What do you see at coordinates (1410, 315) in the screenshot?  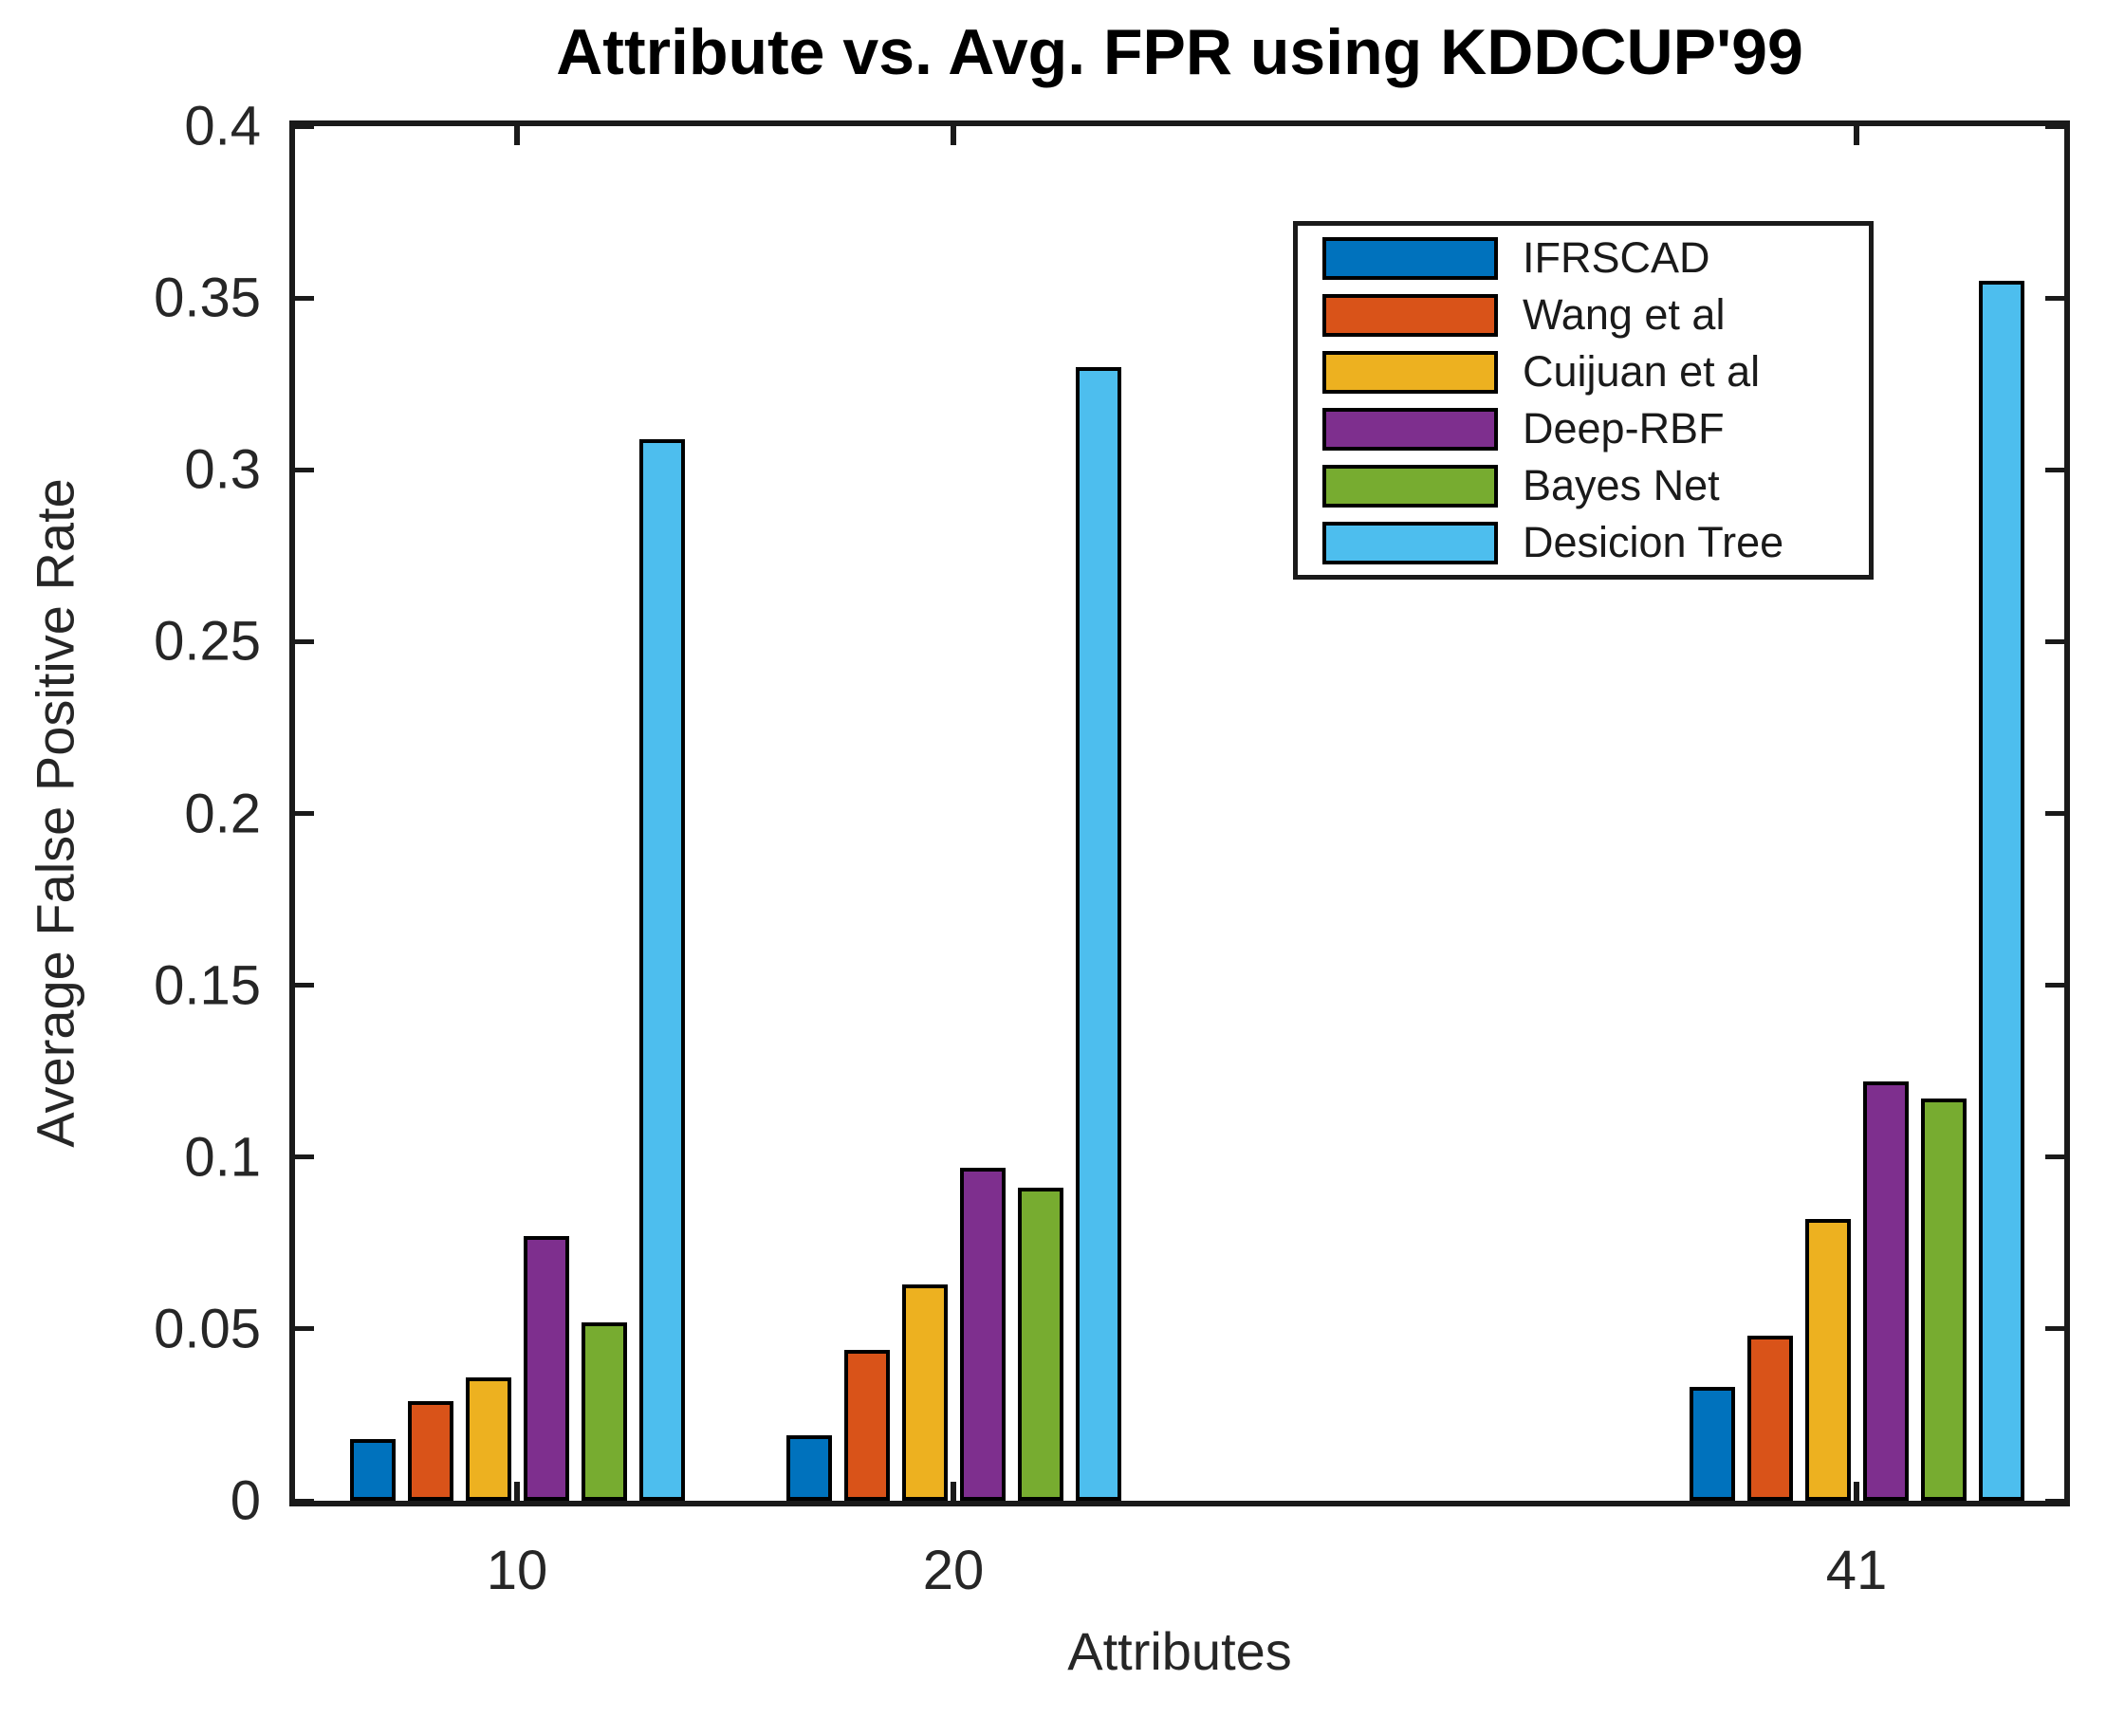 I see `legend-color-swatch-wang-et-al` at bounding box center [1410, 315].